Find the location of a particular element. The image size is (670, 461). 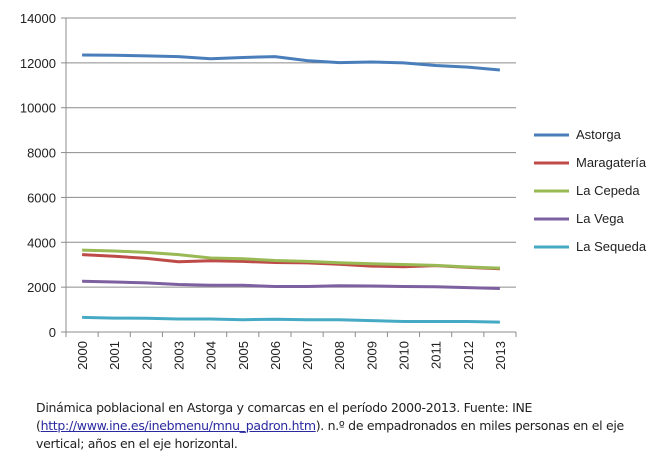

legend-label: Astorga is located at coordinates (599, 134).